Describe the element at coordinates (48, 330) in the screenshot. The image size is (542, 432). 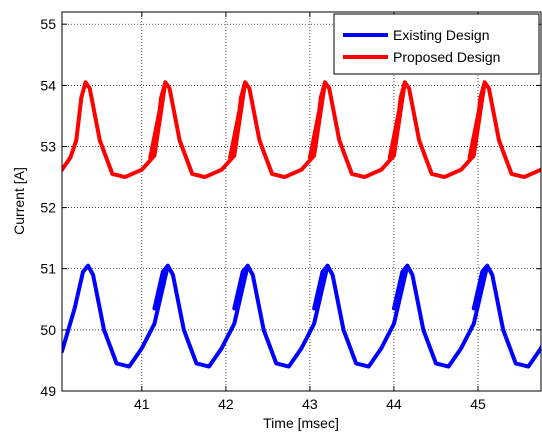
I see `y-tick-label: 50` at that location.